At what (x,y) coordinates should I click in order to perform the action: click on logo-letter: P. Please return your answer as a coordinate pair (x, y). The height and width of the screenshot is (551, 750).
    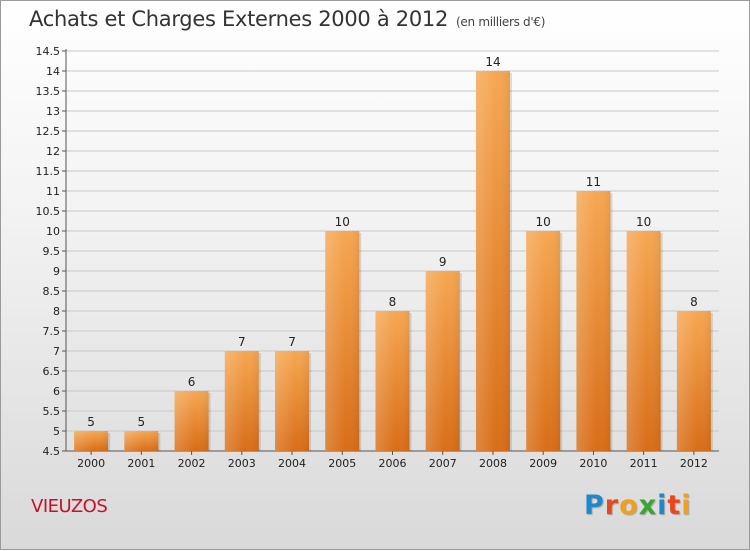
    Looking at the image, I should click on (594, 505).